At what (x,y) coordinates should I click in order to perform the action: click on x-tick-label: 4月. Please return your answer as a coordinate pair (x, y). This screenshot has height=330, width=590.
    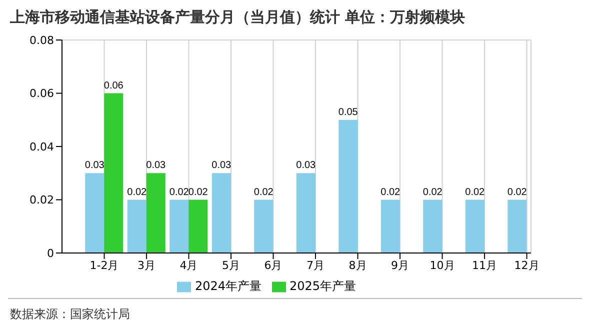
    Looking at the image, I should click on (189, 265).